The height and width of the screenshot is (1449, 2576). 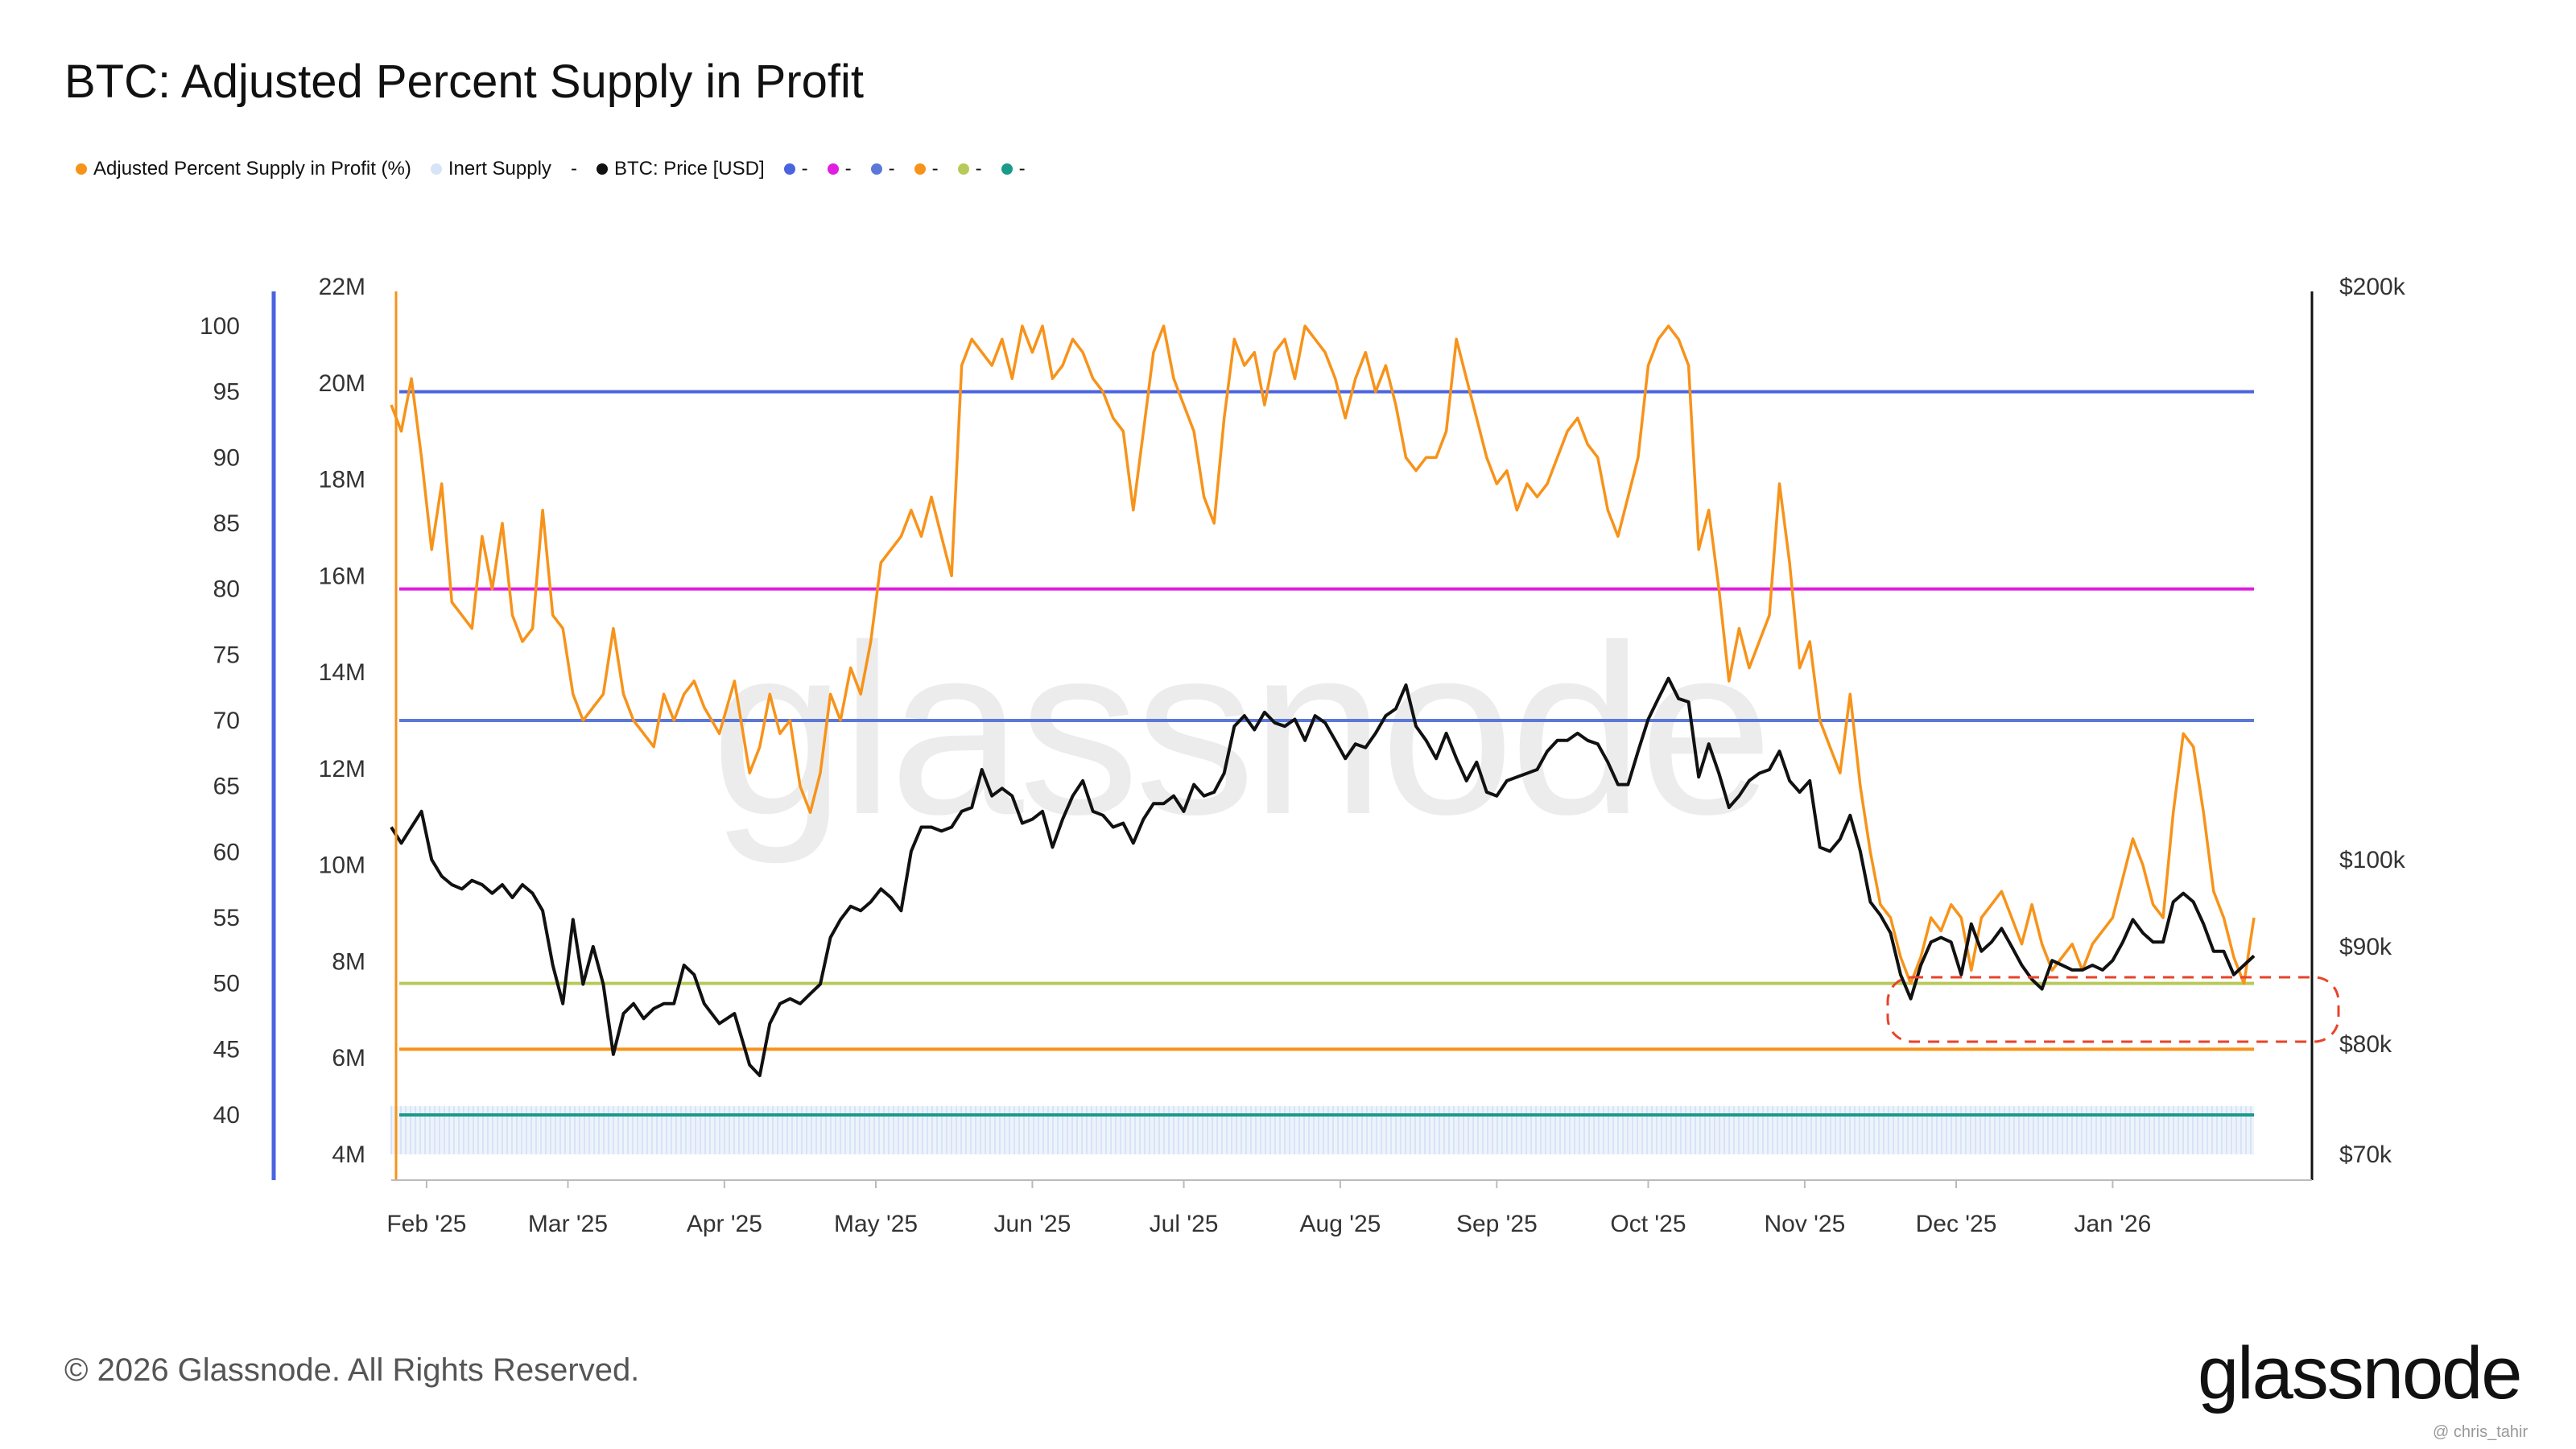 I want to click on x-tick-label: Sep '25, so click(x=1497, y=1224).